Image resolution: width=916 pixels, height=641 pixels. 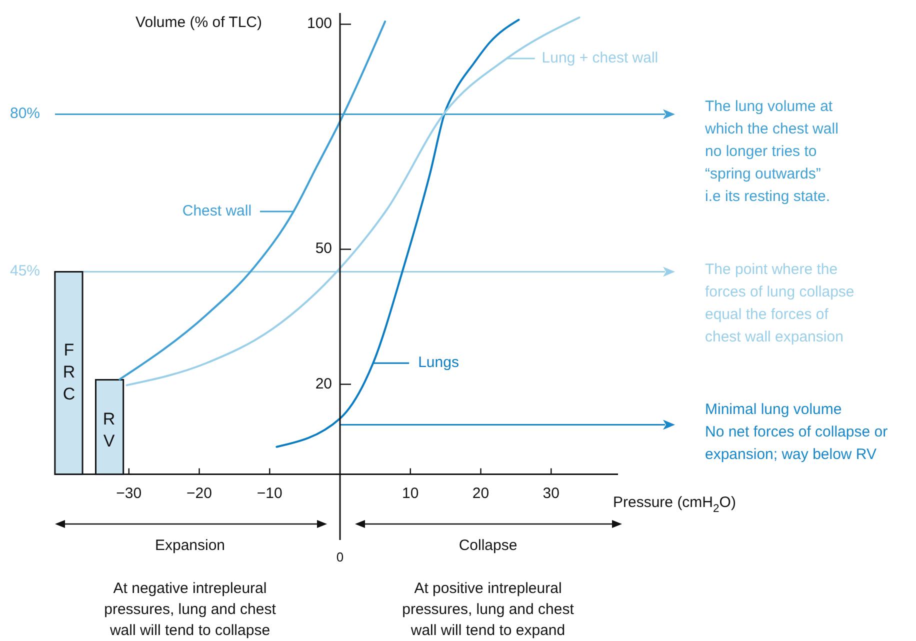 I want to click on y-tick-label: 20, so click(x=323, y=383).